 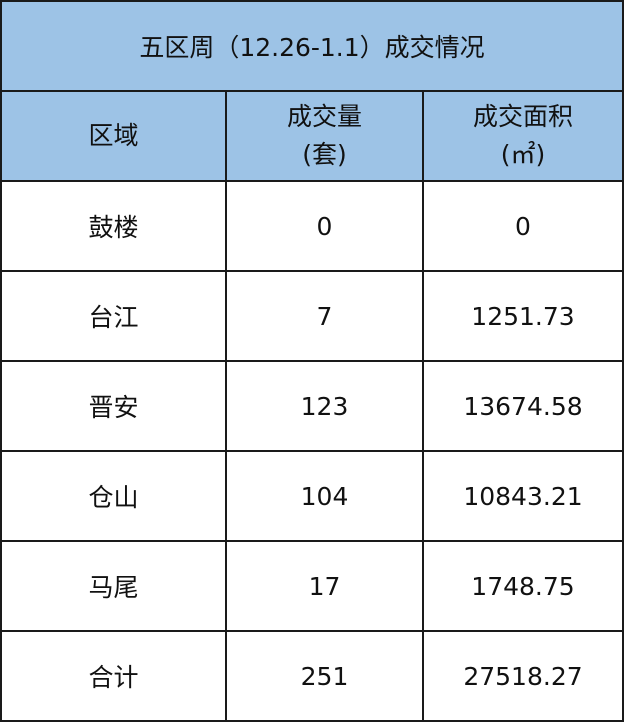 What do you see at coordinates (324, 316) in the screenshot?
I see `cell-volume: 7` at bounding box center [324, 316].